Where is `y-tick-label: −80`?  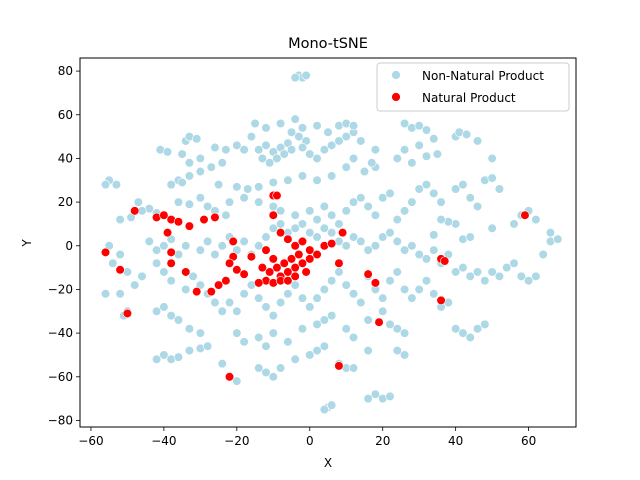
y-tick-label: −80 is located at coordinates (60, 420).